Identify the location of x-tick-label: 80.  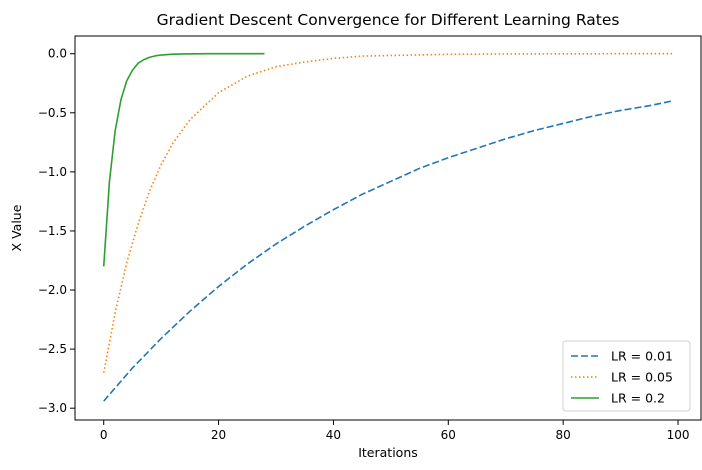
(563, 435).